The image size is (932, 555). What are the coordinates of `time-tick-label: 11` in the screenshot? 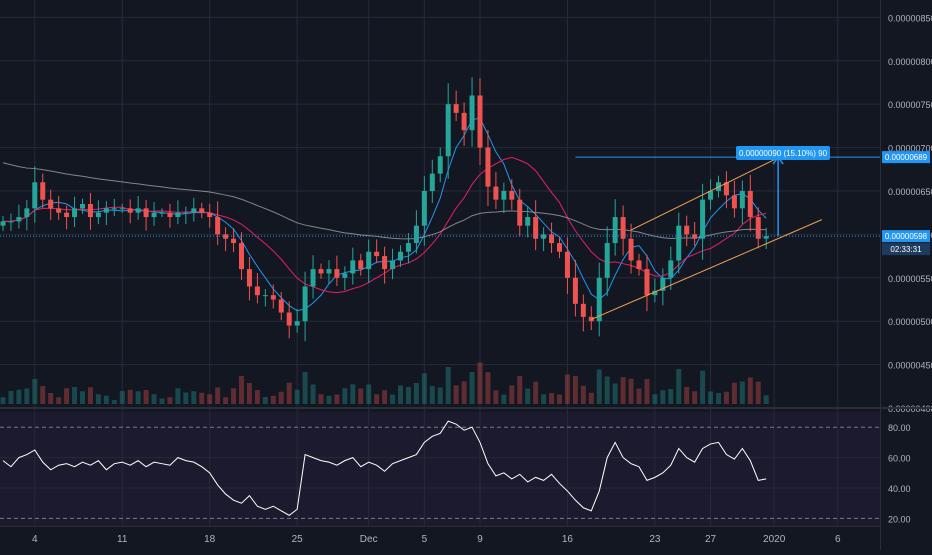 It's located at (122, 539).